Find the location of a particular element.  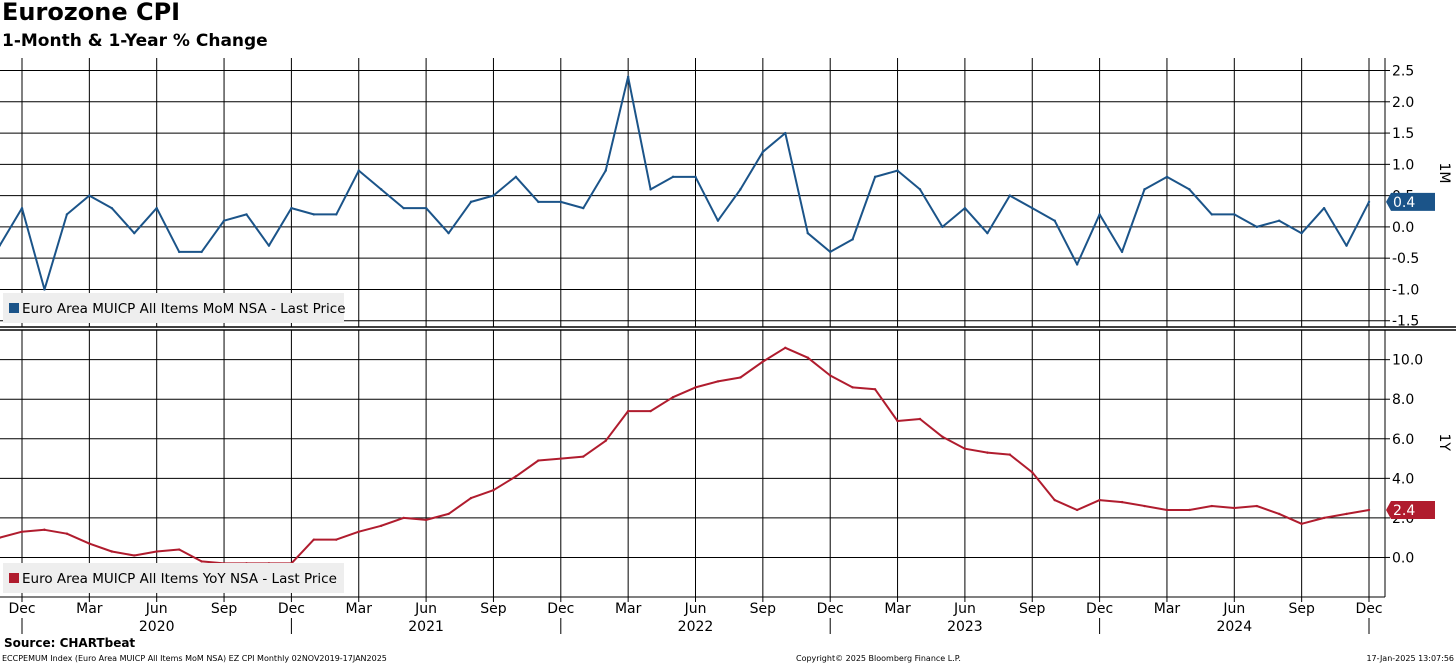

xtick-month-10: Jun is located at coordinates (695, 609).